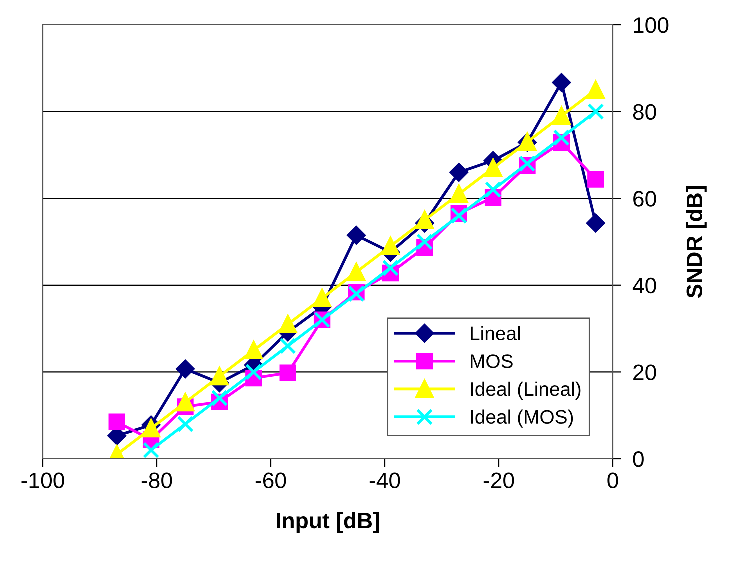 This screenshot has width=733, height=571. I want to click on x-tick-label: -60, so click(271, 480).